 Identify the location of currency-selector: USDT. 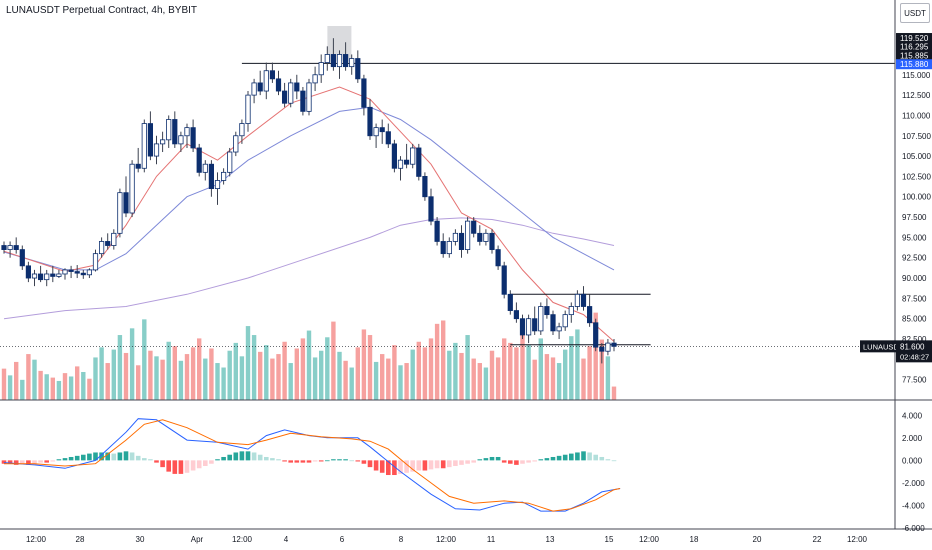
(915, 13).